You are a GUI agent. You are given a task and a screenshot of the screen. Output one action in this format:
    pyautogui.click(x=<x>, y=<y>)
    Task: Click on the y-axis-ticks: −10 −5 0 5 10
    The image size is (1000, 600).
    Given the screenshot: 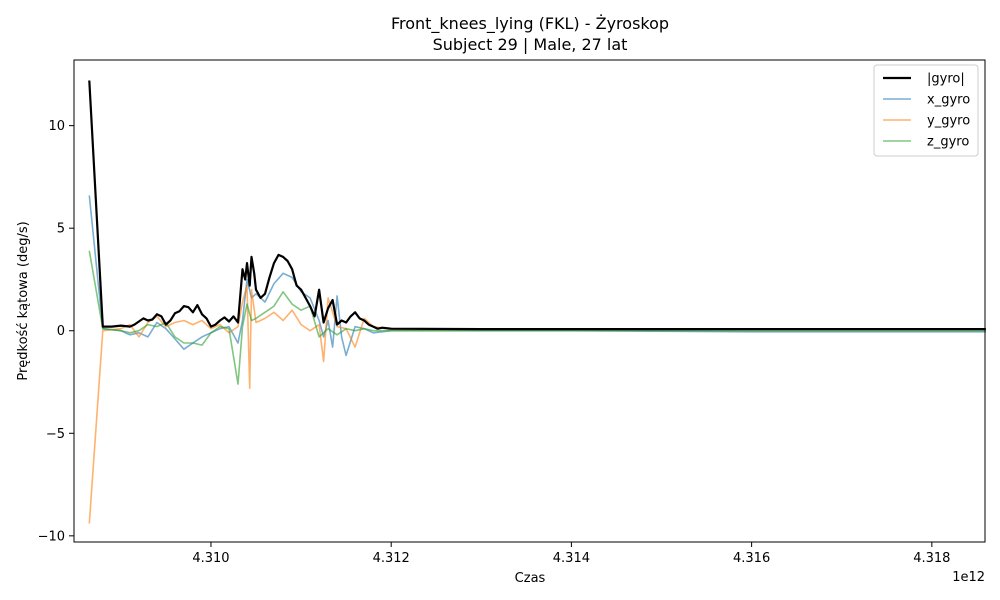 What is the action you would take?
    pyautogui.click(x=56, y=331)
    